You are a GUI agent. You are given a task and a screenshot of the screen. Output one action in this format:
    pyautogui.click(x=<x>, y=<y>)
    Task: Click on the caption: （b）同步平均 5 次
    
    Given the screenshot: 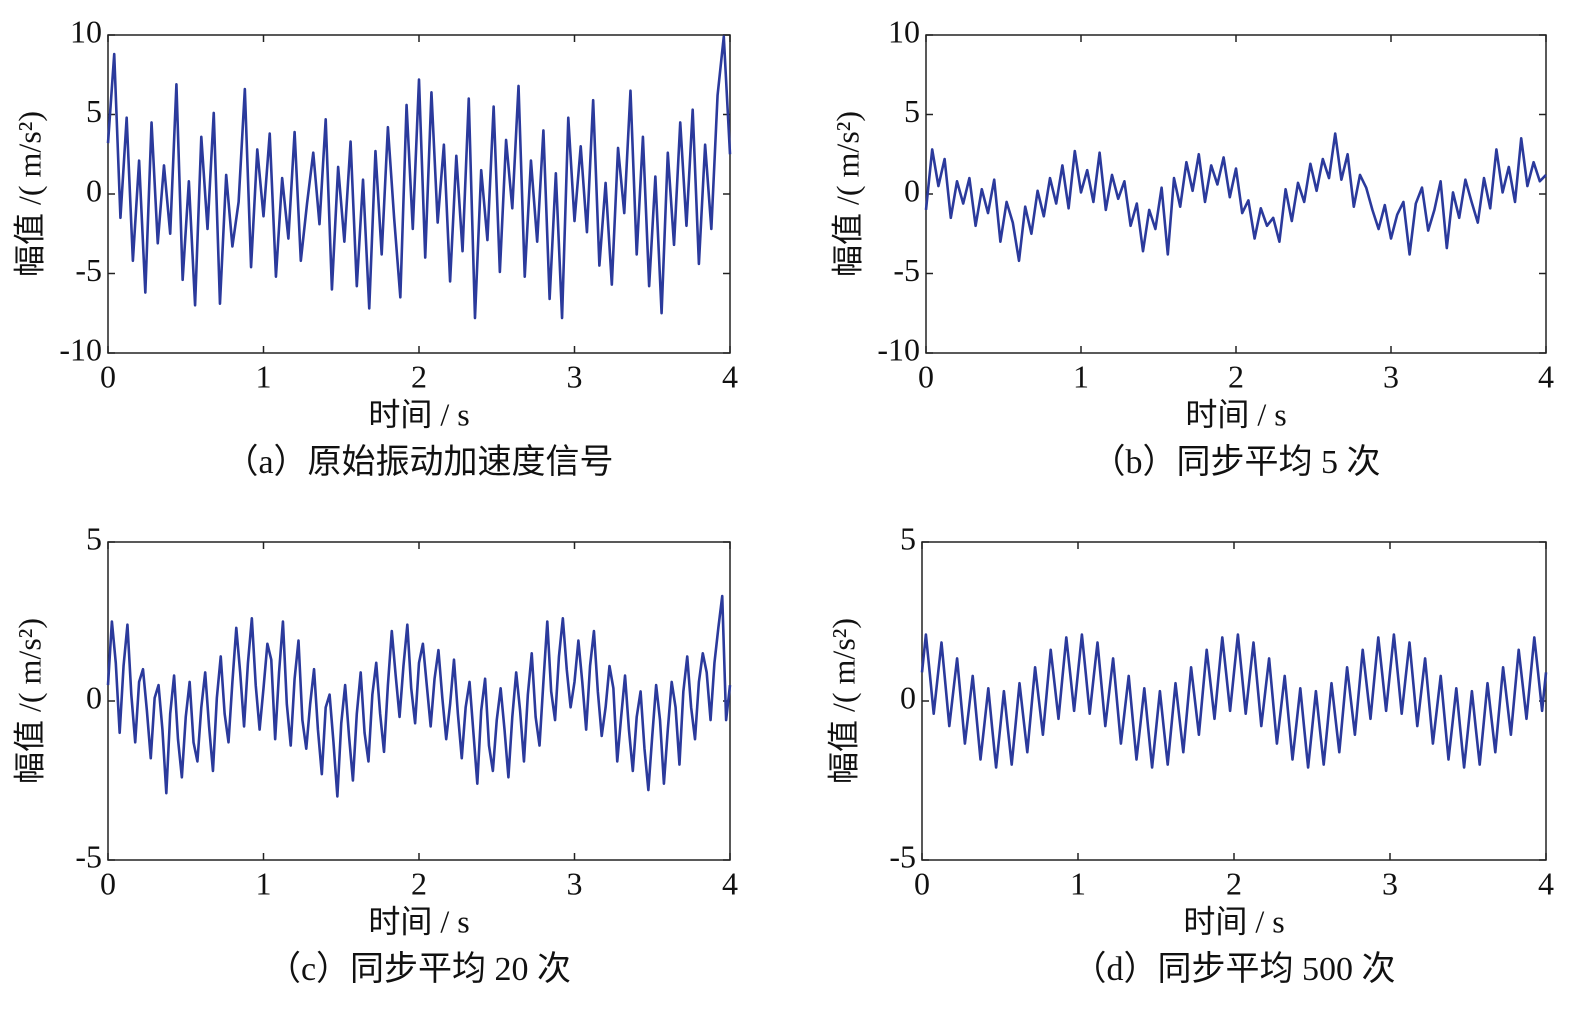 What is the action you would take?
    pyautogui.click(x=1236, y=462)
    